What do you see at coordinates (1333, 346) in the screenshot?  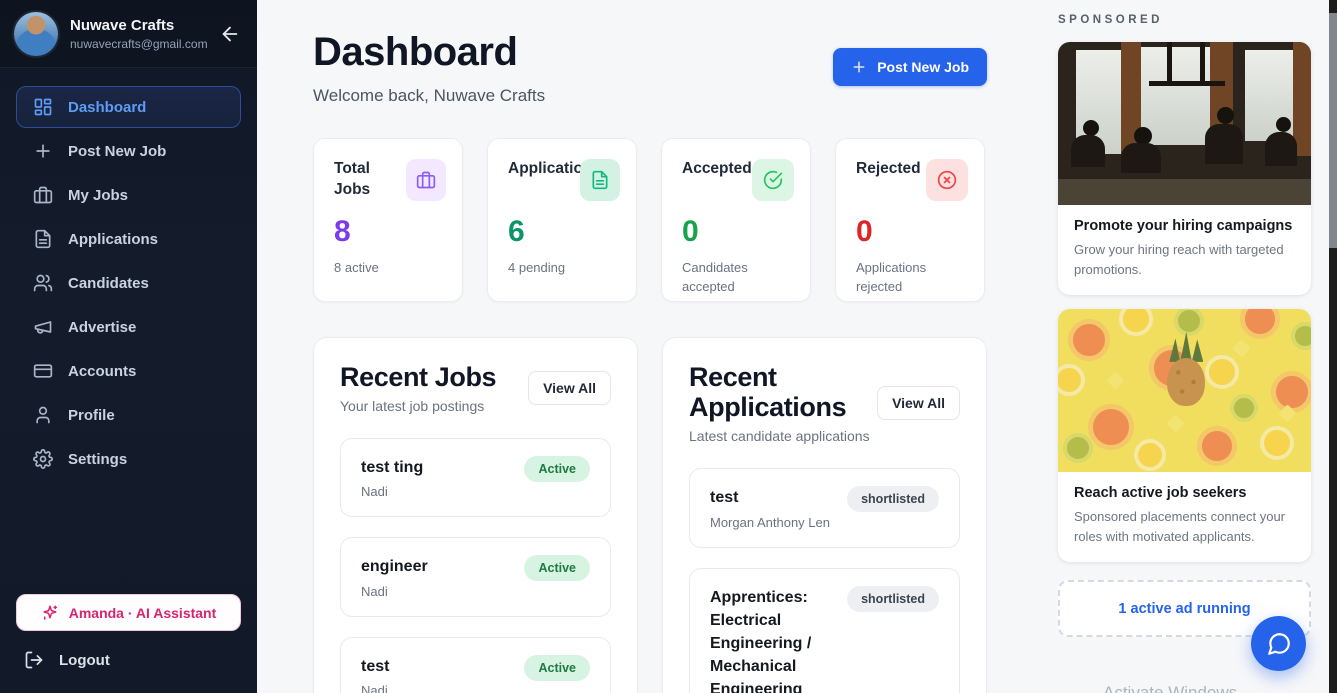 I see `page-scrollbar-track` at bounding box center [1333, 346].